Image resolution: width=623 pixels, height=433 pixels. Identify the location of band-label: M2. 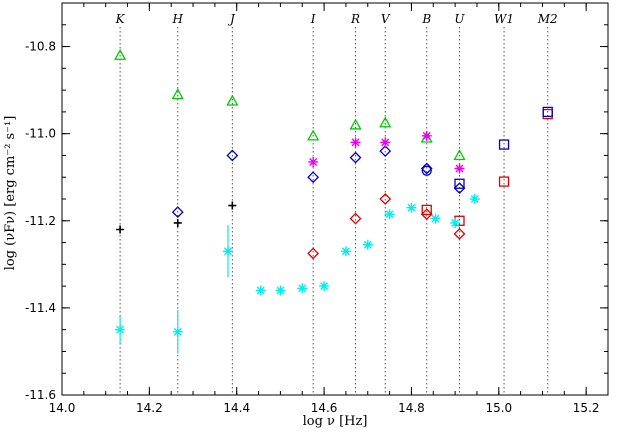
(547, 19).